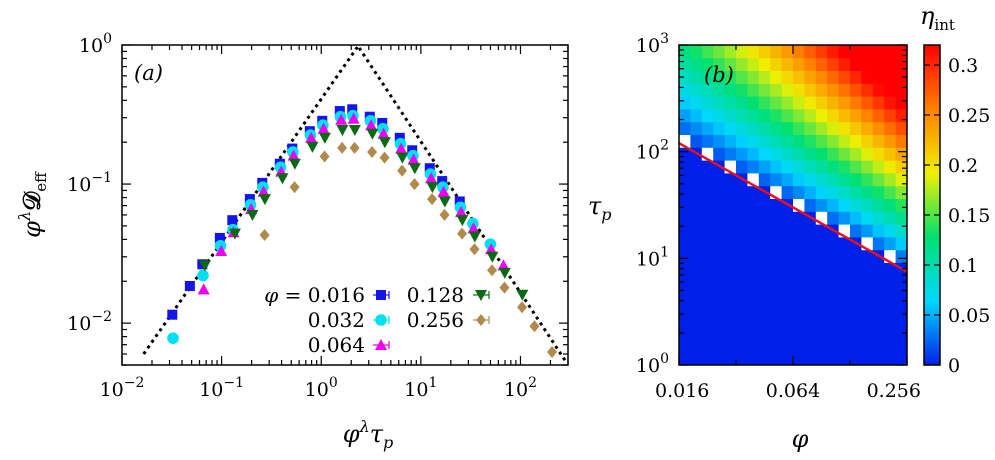 Image resolution: width=995 pixels, height=460 pixels. Describe the element at coordinates (800, 439) in the screenshot. I see `x-axis-label-b: φ` at that location.